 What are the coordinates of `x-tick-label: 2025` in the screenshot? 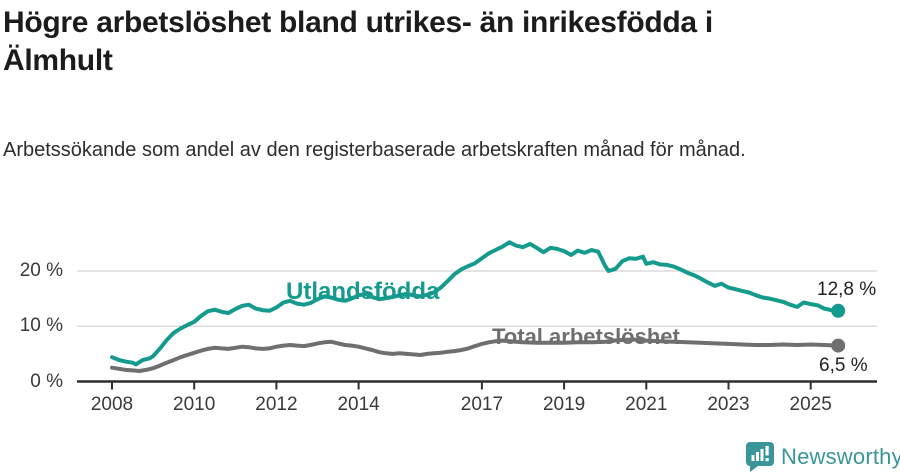 It's located at (810, 404).